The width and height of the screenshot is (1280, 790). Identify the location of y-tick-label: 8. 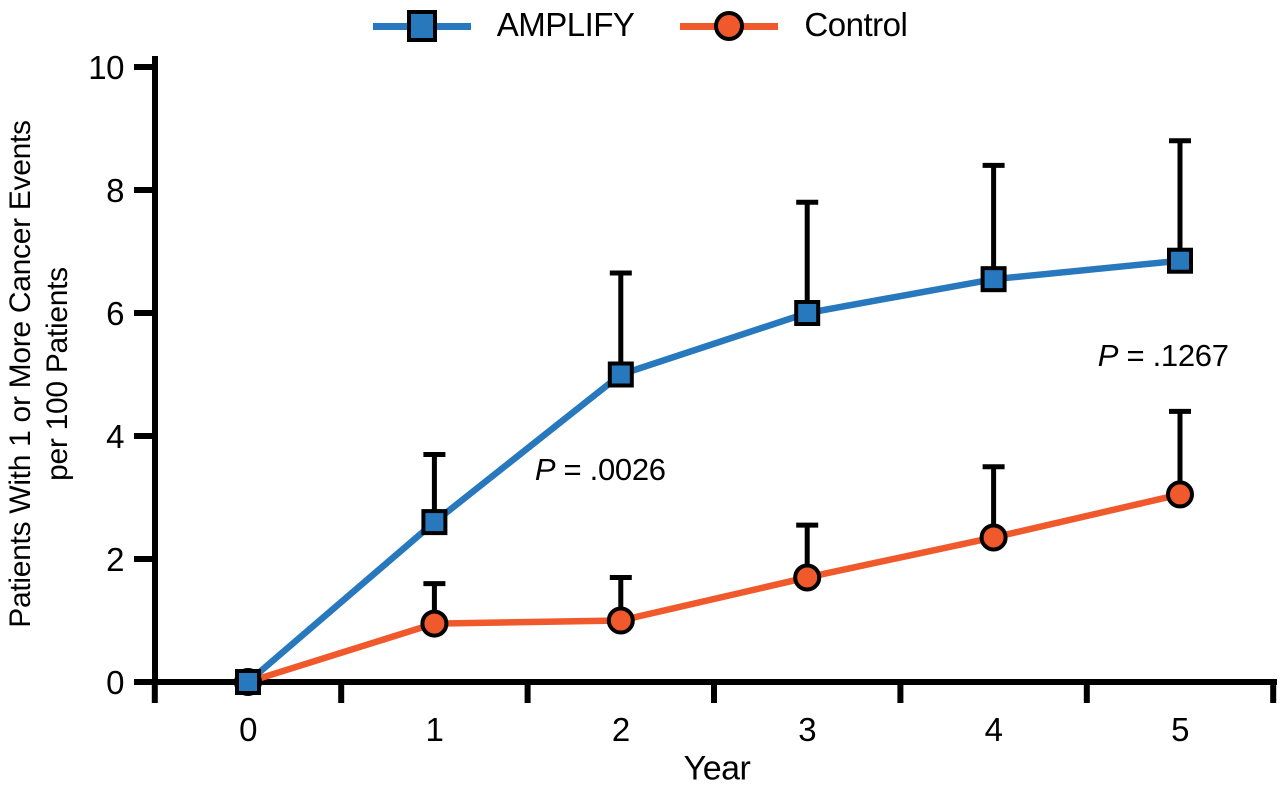
(115, 190).